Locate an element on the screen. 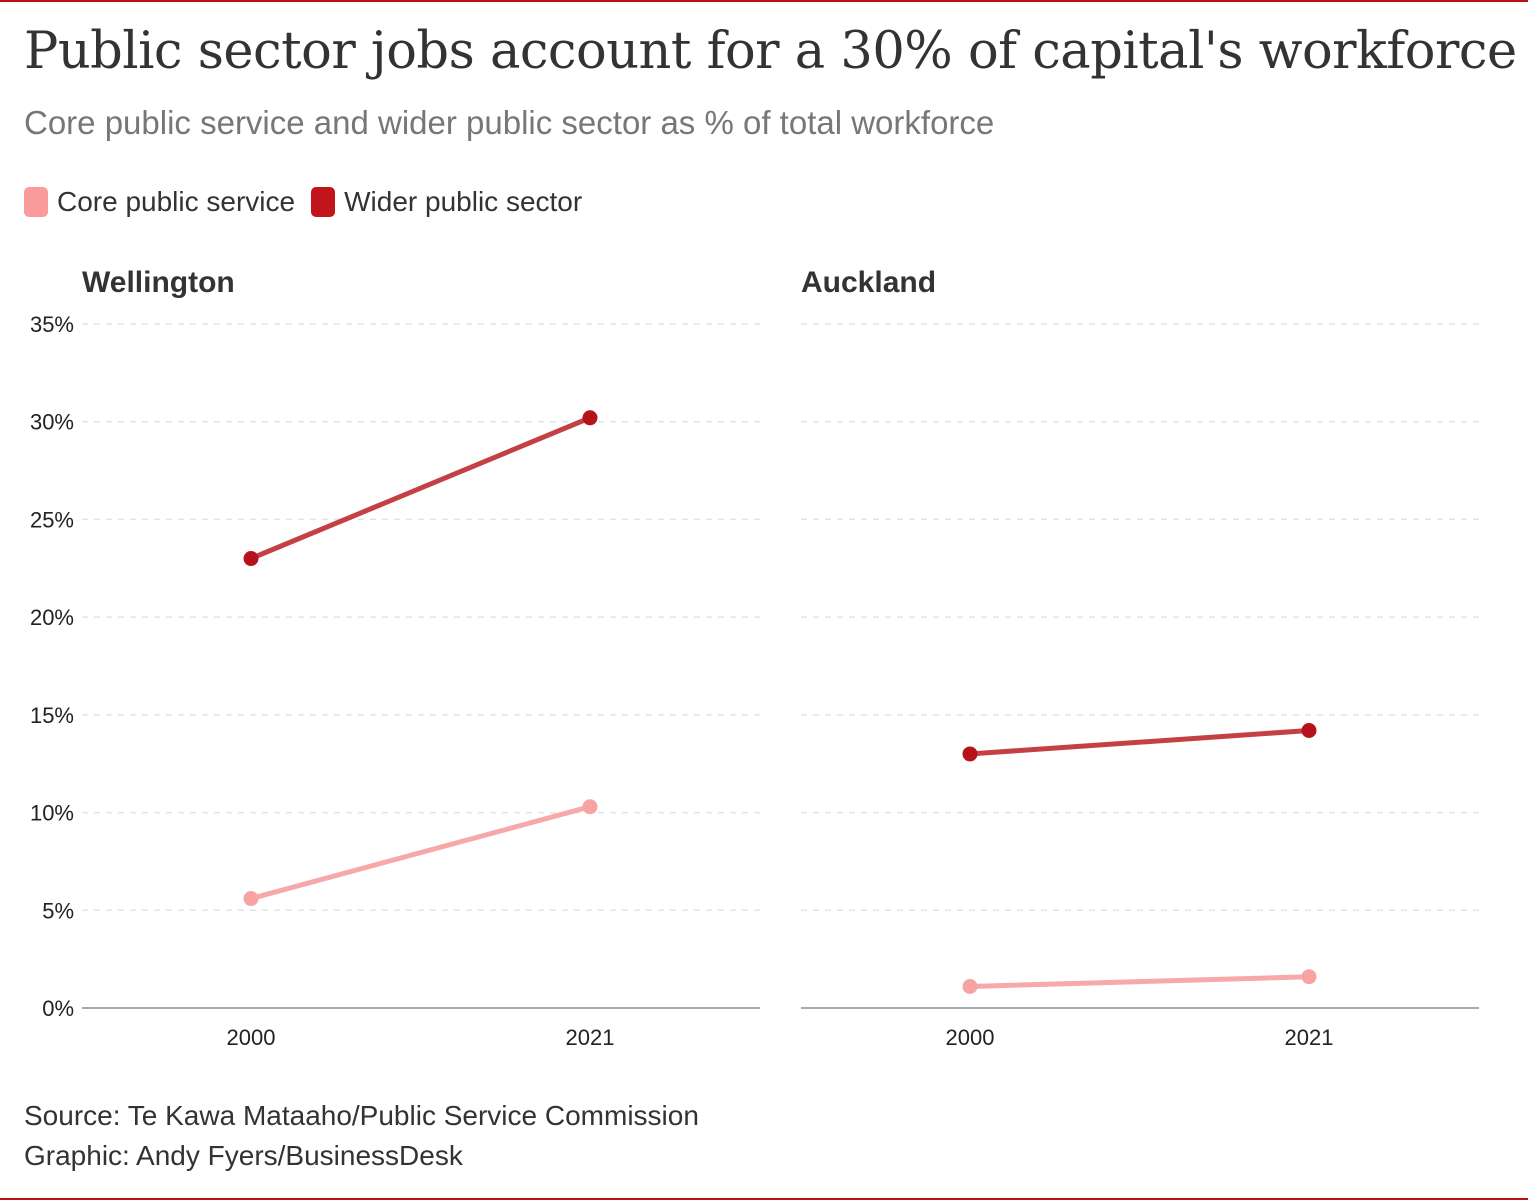 The height and width of the screenshot is (1200, 1528). legend-item-core: Core public service is located at coordinates (159, 202).